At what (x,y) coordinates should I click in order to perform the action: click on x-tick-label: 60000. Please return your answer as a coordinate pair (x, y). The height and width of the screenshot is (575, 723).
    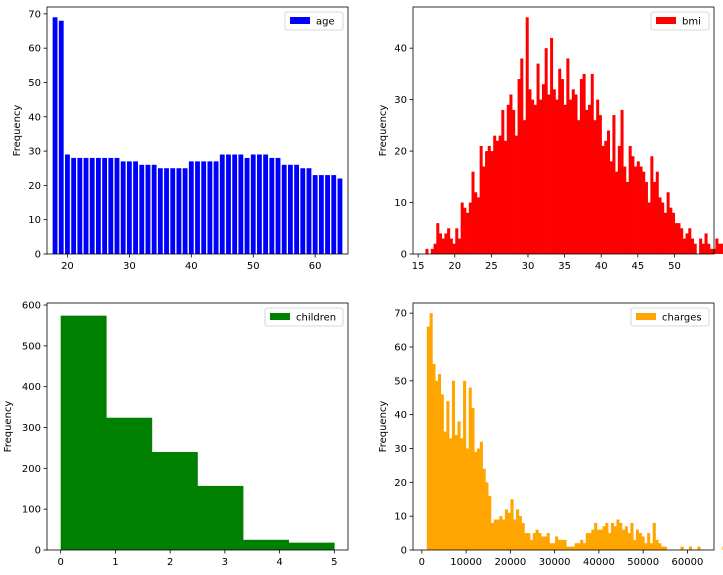
    Looking at the image, I should click on (688, 562).